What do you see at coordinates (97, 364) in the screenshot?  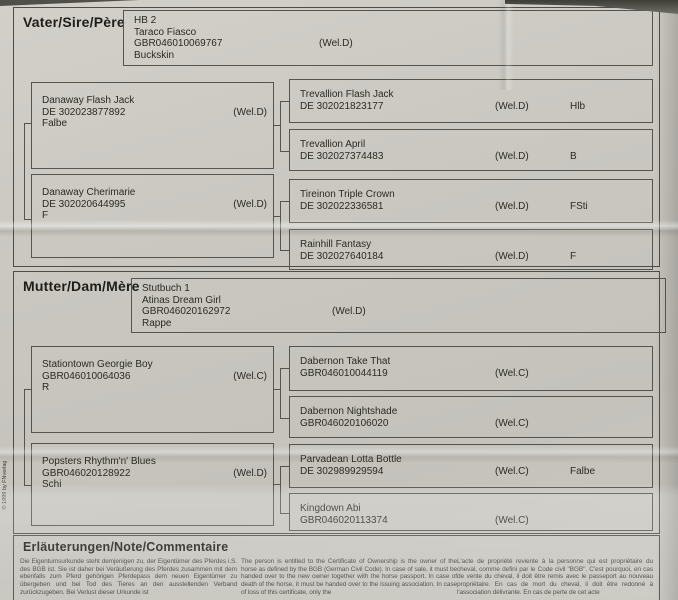 I see `horse-name: Stationtown Georgie Boy` at bounding box center [97, 364].